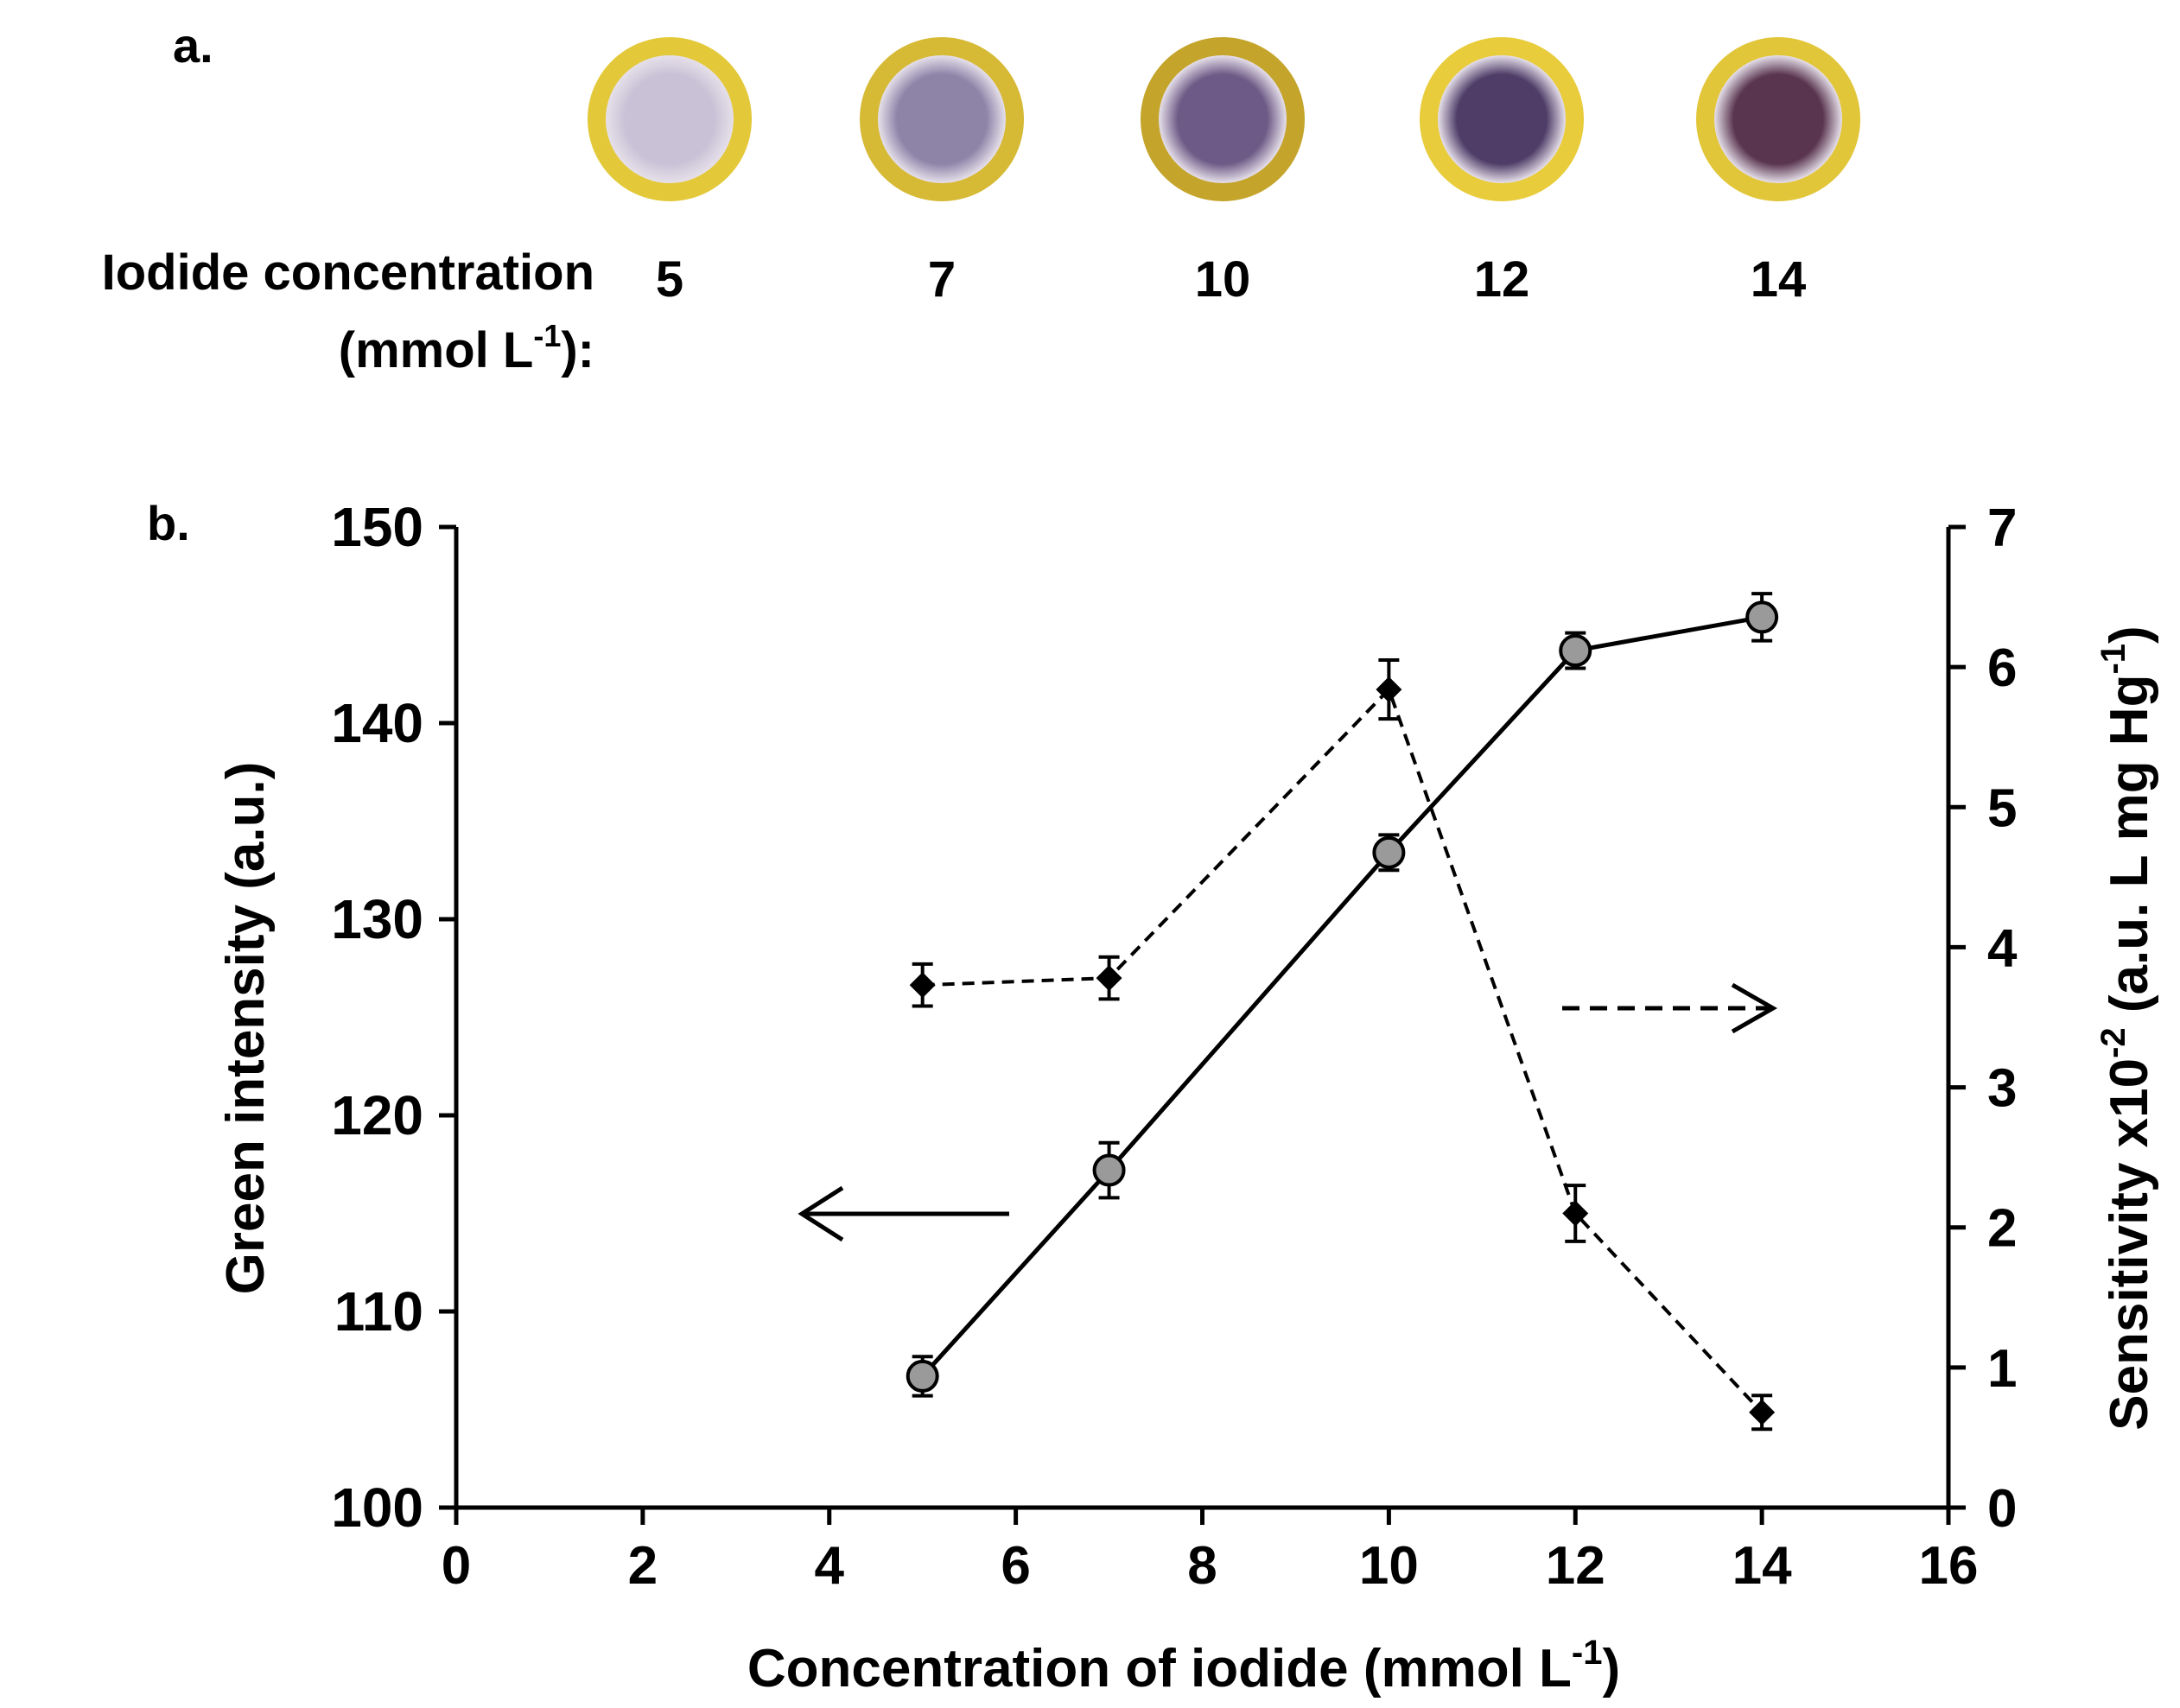  I want to click on x-tick-label: 12, so click(1575, 1566).